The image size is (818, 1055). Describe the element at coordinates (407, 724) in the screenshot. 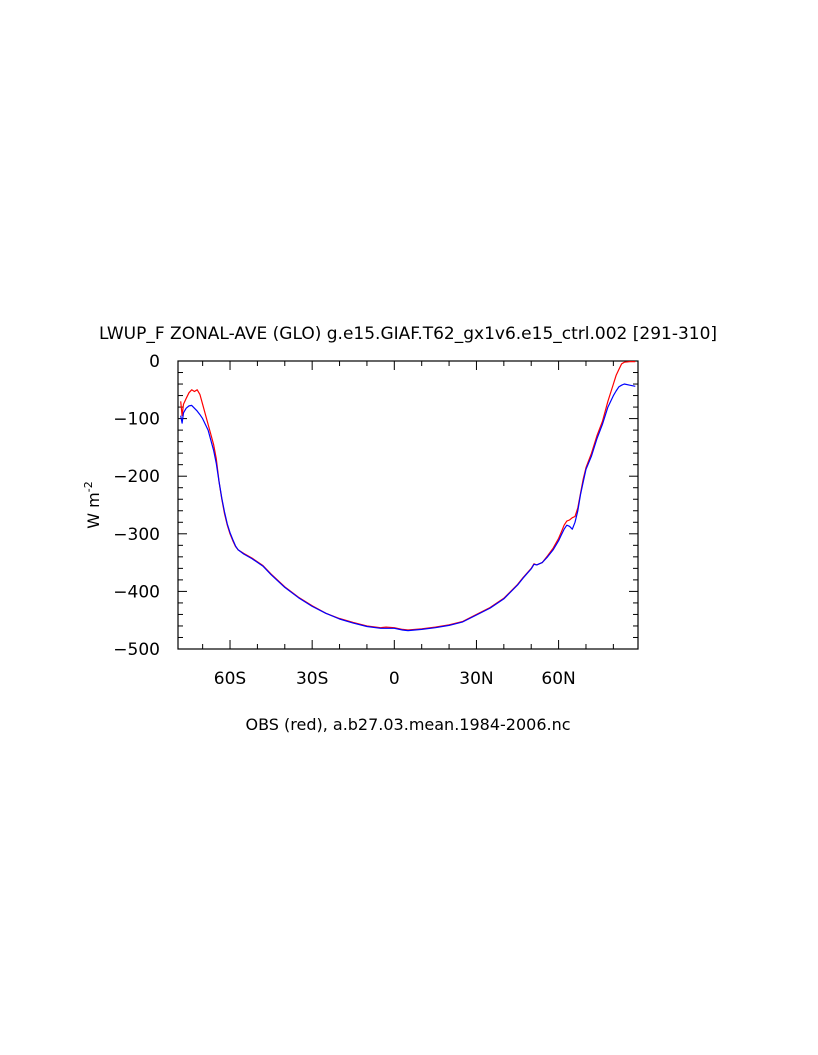

I see `x-axis-label: OBS (red), a.b27.03.mean.1984-2006.nc` at that location.